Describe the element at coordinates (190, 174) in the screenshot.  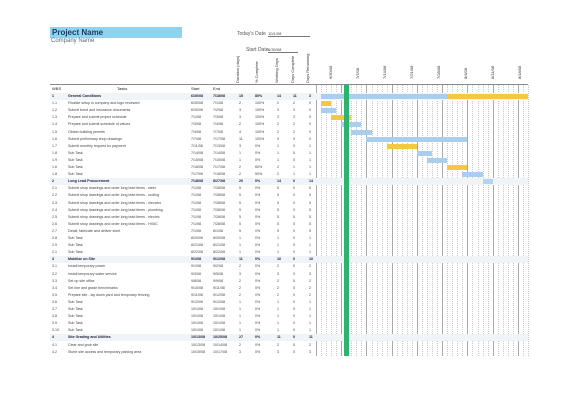
I see `task-row: 1.8 Sub Task 7/17/08 7/18/08 2 50% 2 1 1` at that location.